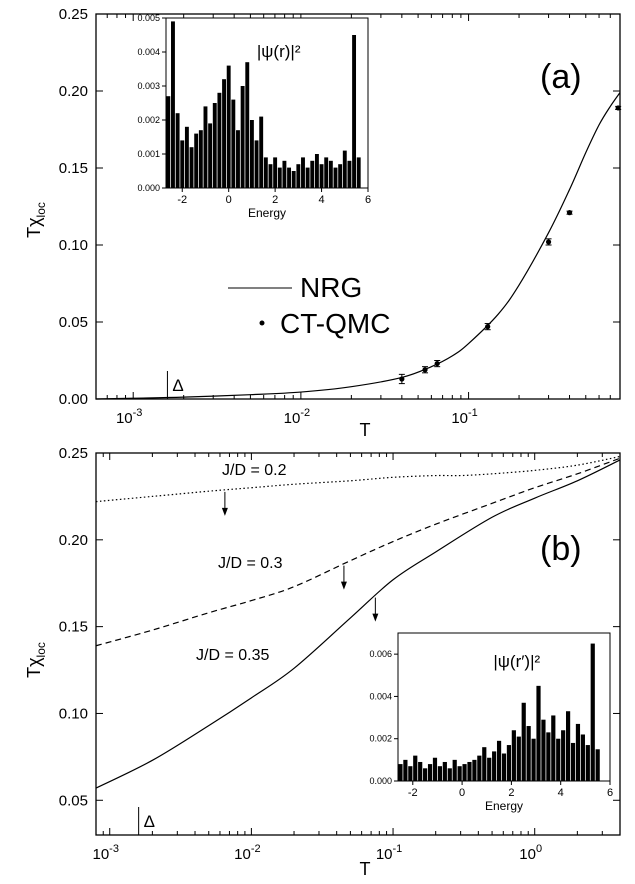  Describe the element at coordinates (254, 470) in the screenshot. I see `series-label-jd02: J/D = 0.2` at that location.